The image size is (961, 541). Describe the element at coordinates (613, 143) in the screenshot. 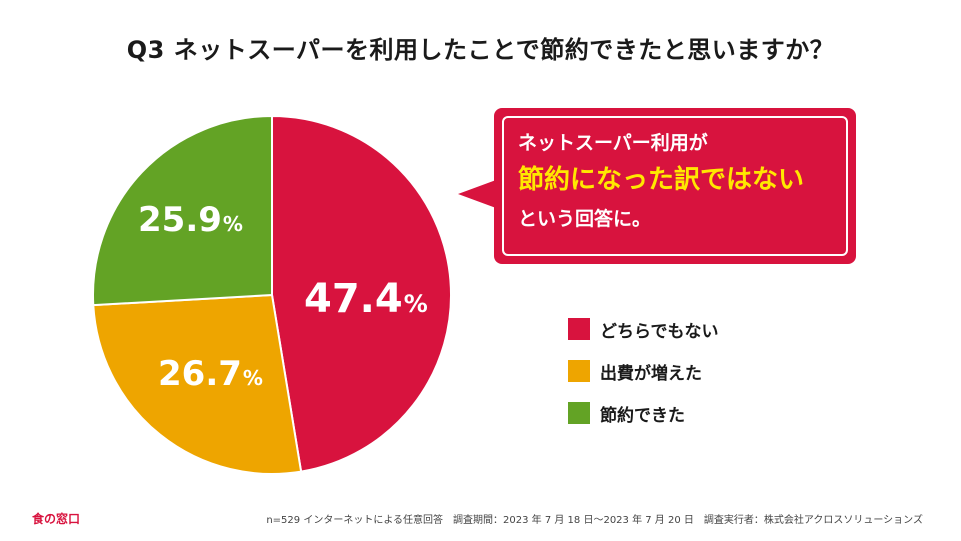

I see `callout-line-1: ネットスーパー利用が` at that location.